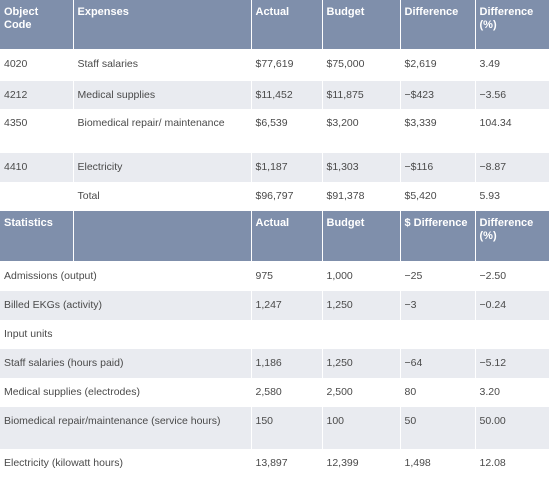  What do you see at coordinates (287, 65) in the screenshot?
I see `actual-cell: $77,619` at bounding box center [287, 65].